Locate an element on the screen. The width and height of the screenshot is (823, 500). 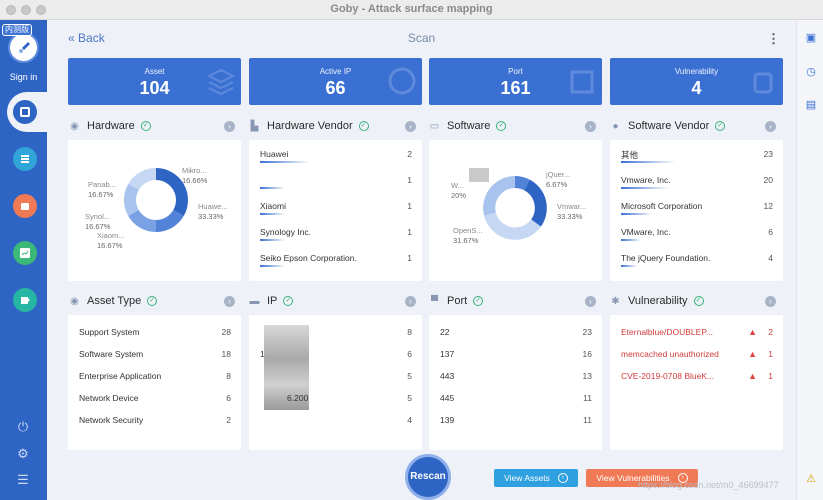
stat-active-ip: Active IP 66 is located at coordinates (335, 81).